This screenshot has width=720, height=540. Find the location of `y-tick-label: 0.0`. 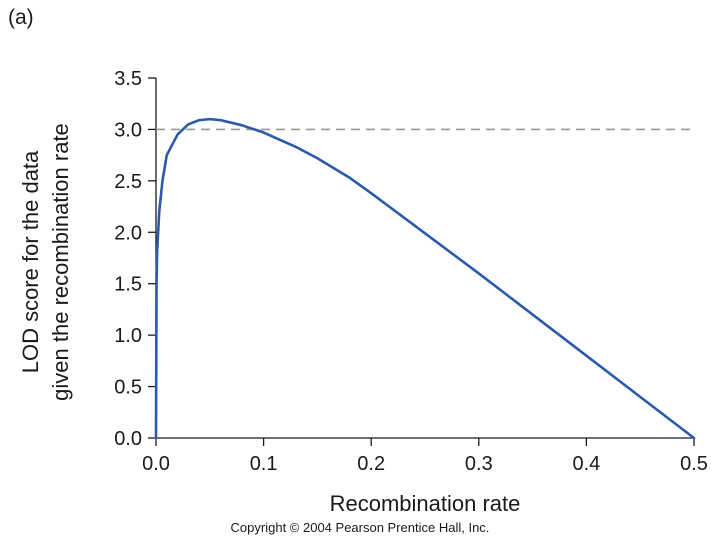

y-tick-label: 0.0 is located at coordinates (128, 439).